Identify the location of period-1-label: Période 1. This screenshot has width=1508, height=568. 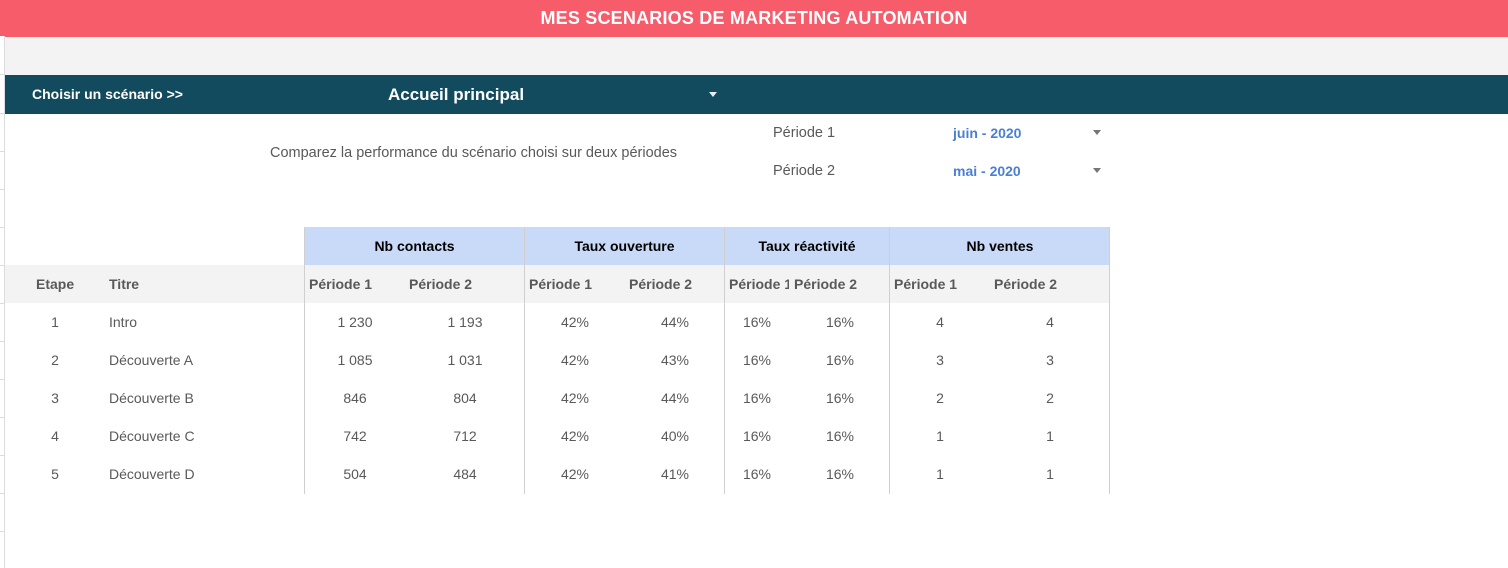
(804, 133).